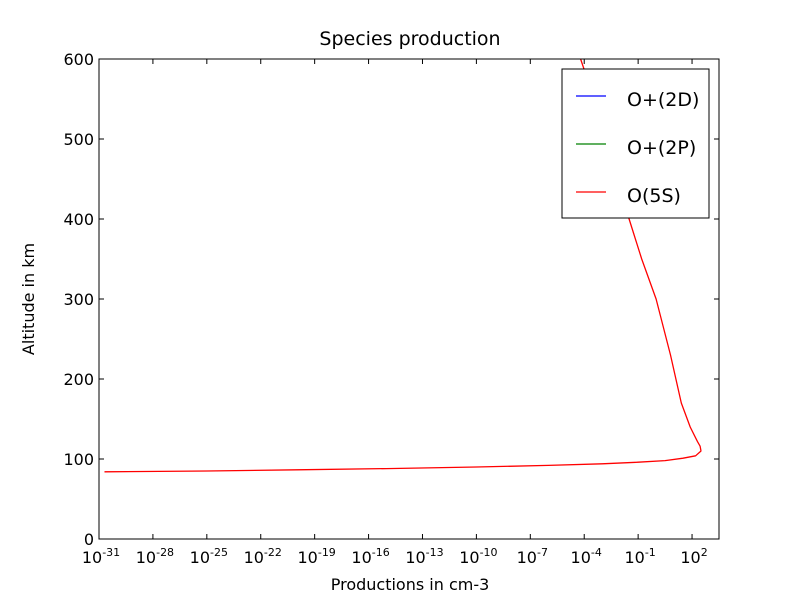 Image resolution: width=800 pixels, height=600 pixels. I want to click on y-axis-label: Altitude in km, so click(28, 299).